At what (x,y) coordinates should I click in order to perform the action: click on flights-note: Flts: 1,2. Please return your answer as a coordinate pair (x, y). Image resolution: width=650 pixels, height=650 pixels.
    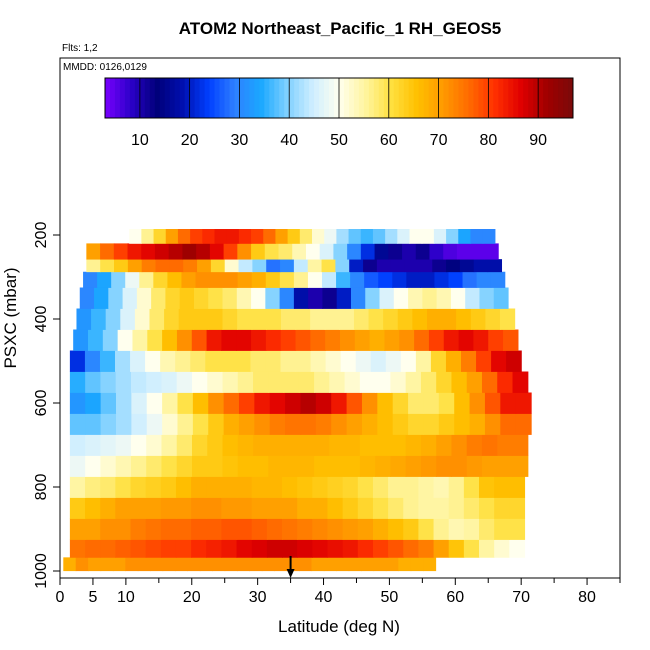
    Looking at the image, I should click on (80, 48).